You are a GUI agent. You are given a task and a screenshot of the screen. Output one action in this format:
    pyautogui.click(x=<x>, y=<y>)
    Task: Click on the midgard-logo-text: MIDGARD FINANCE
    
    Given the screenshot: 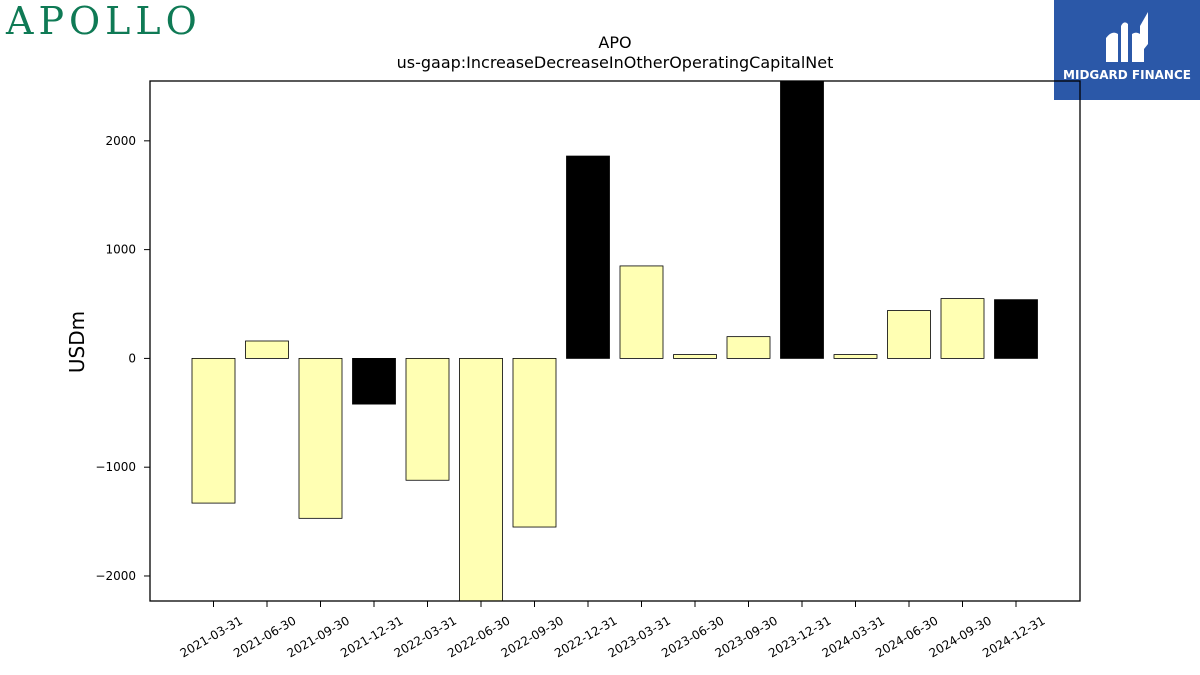 What is the action you would take?
    pyautogui.click(x=1127, y=75)
    